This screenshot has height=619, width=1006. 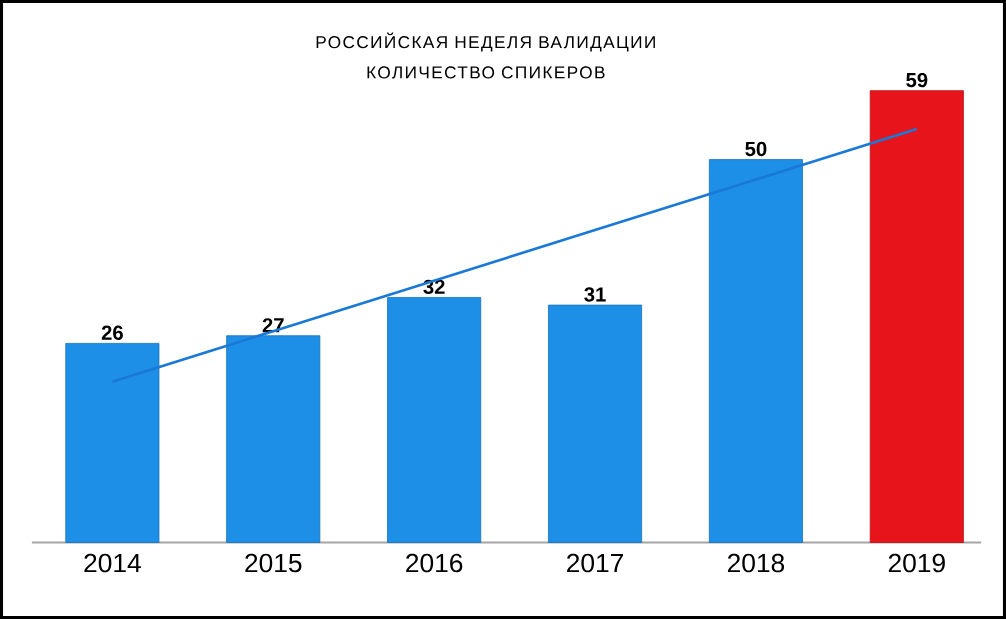 What do you see at coordinates (486, 72) in the screenshot?
I see `chart-subtitle: КОЛИЧЕСТВО СПИКЕРОВ` at bounding box center [486, 72].